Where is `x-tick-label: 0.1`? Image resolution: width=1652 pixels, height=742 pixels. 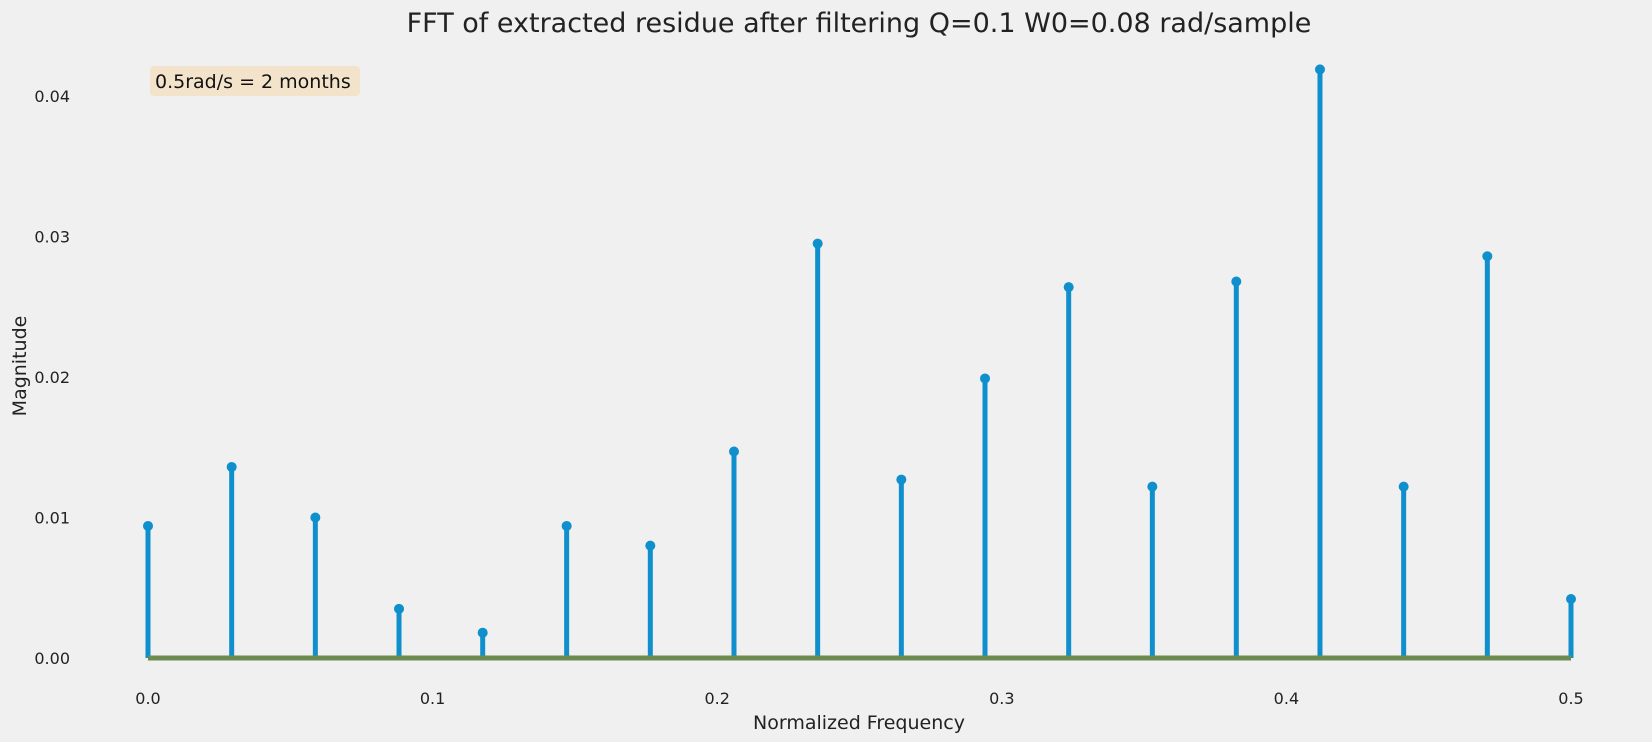 x-tick-label: 0.1 is located at coordinates (432, 698).